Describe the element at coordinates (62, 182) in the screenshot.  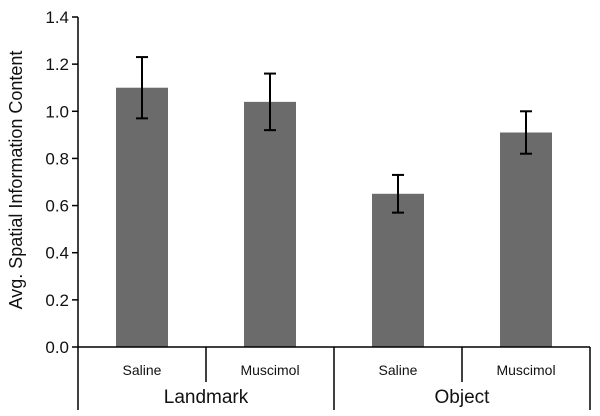
I see `y-axis: 0.0 0.2 0.4 0.6 0.8 1.0 1.2 1.4` at that location.